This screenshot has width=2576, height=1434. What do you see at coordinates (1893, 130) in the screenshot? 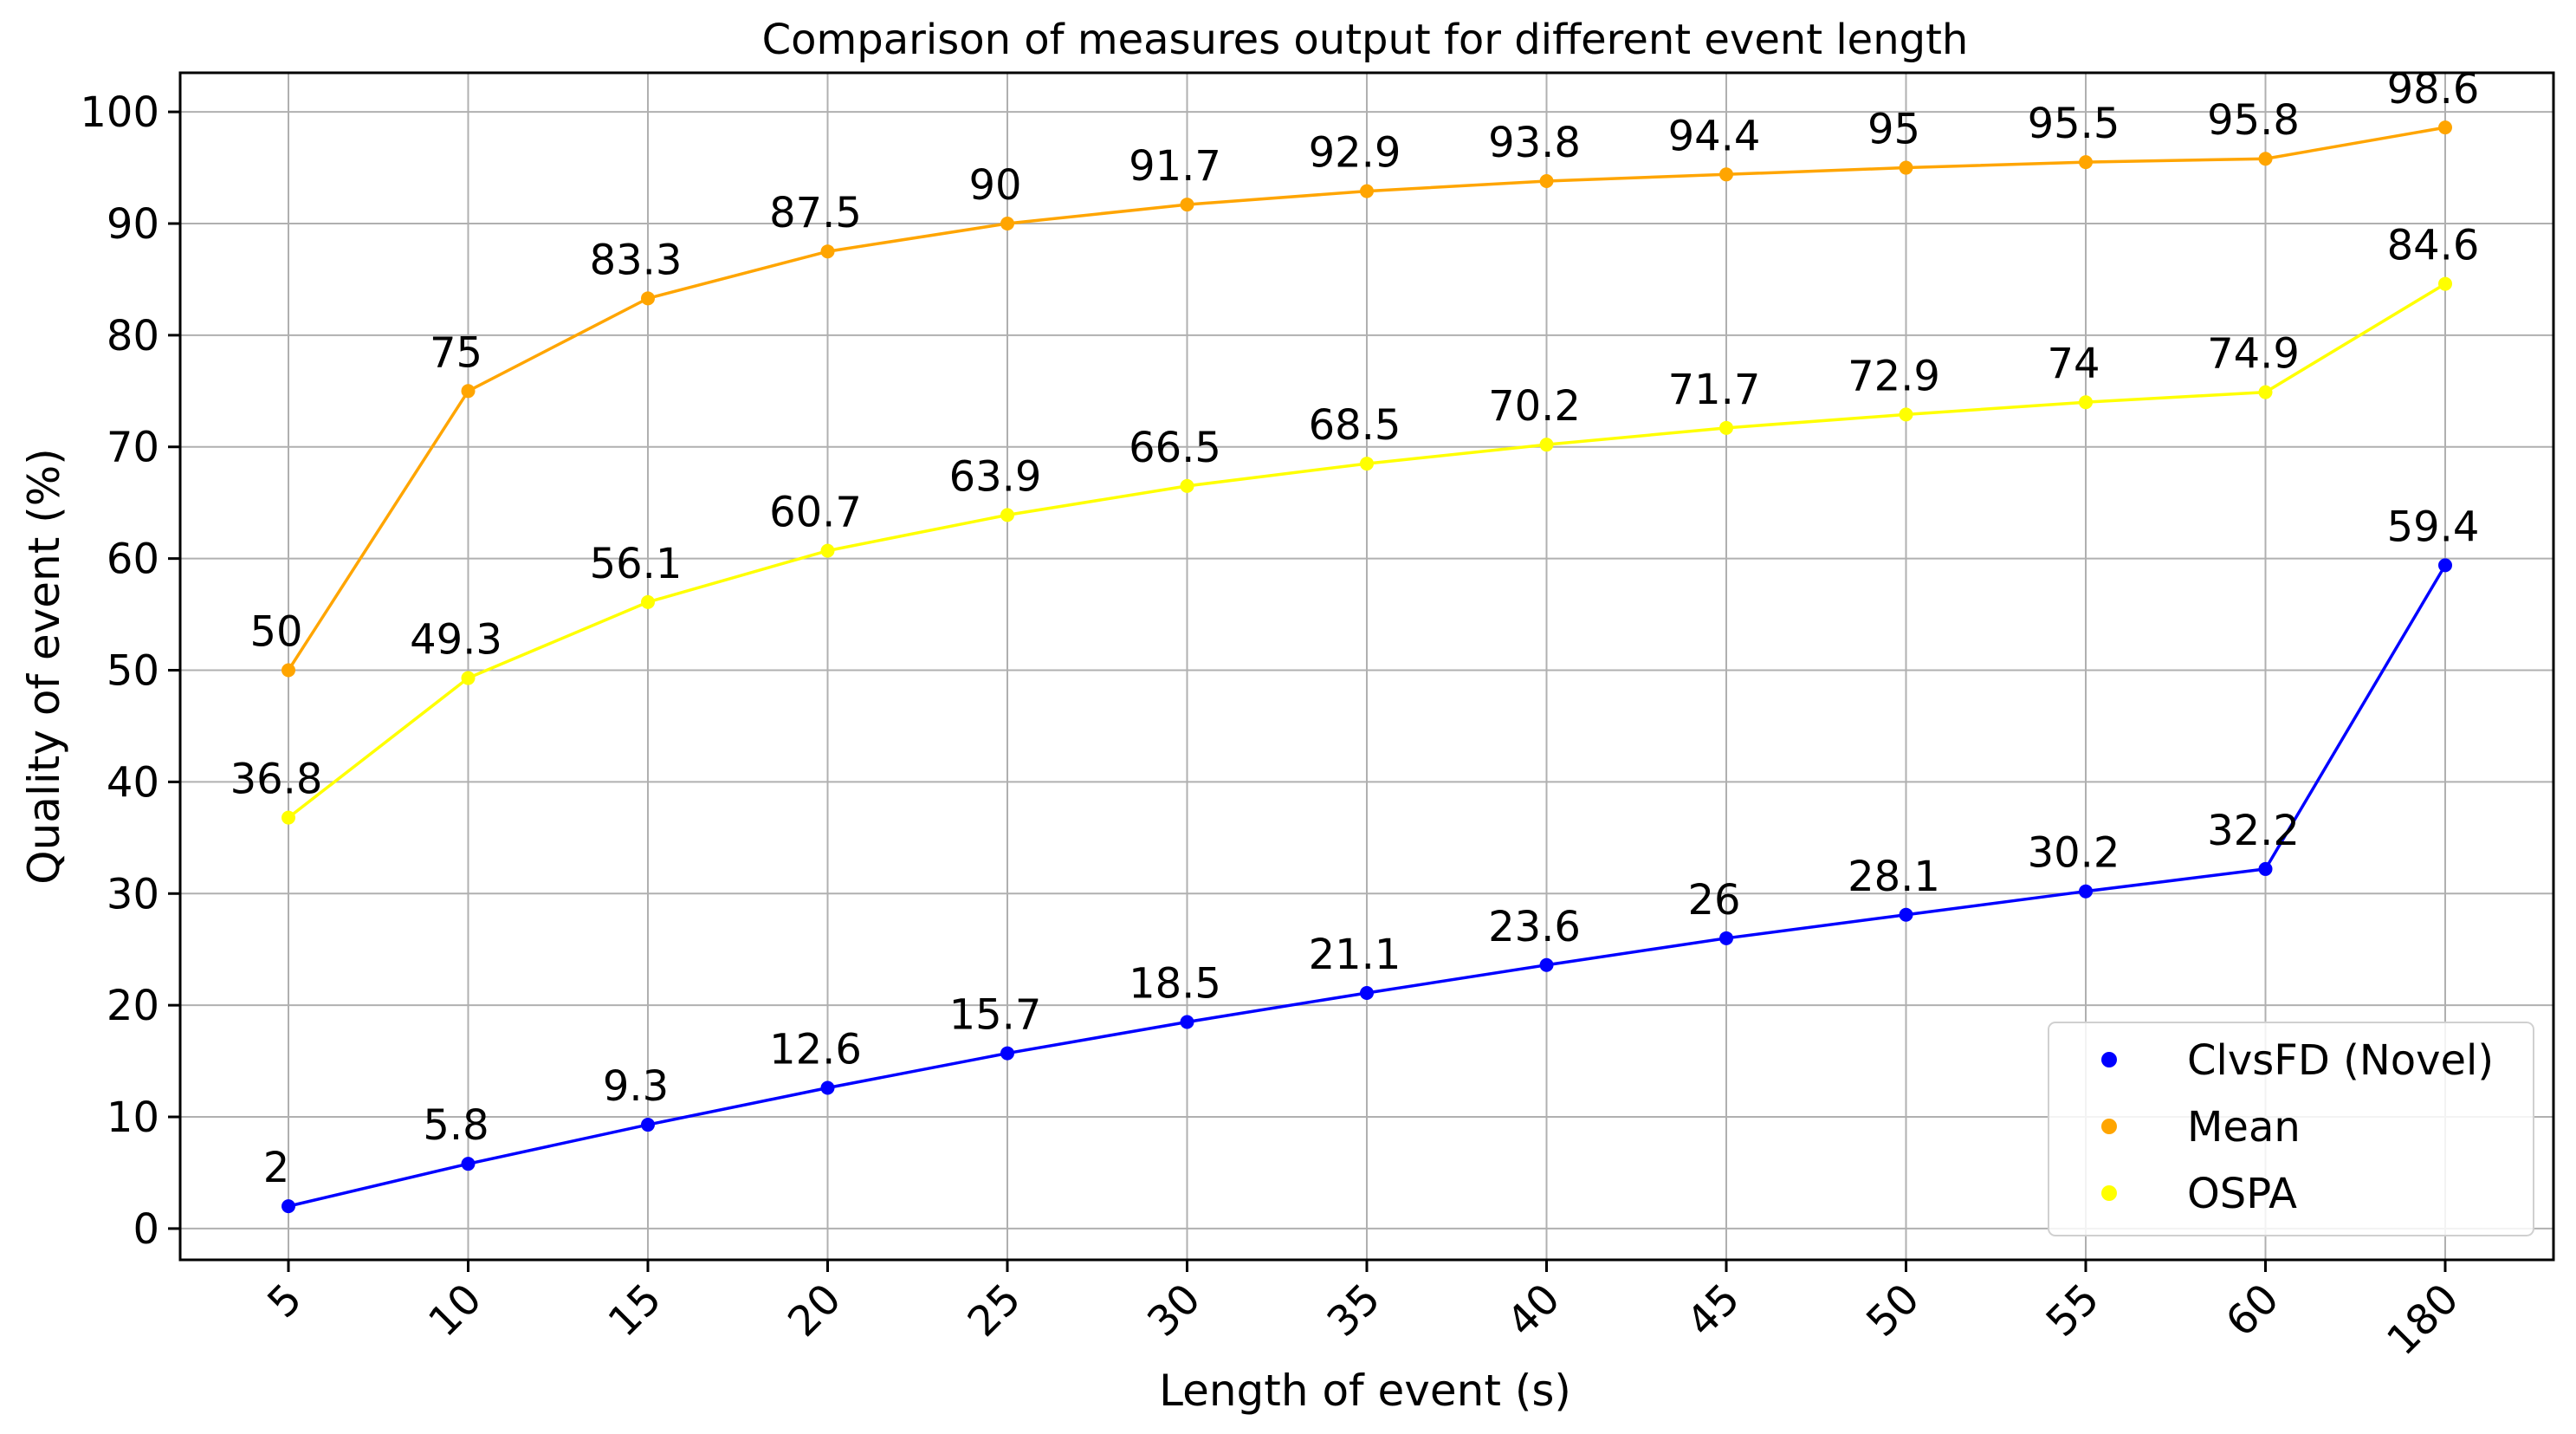
I see `data-label: 95` at bounding box center [1893, 130].